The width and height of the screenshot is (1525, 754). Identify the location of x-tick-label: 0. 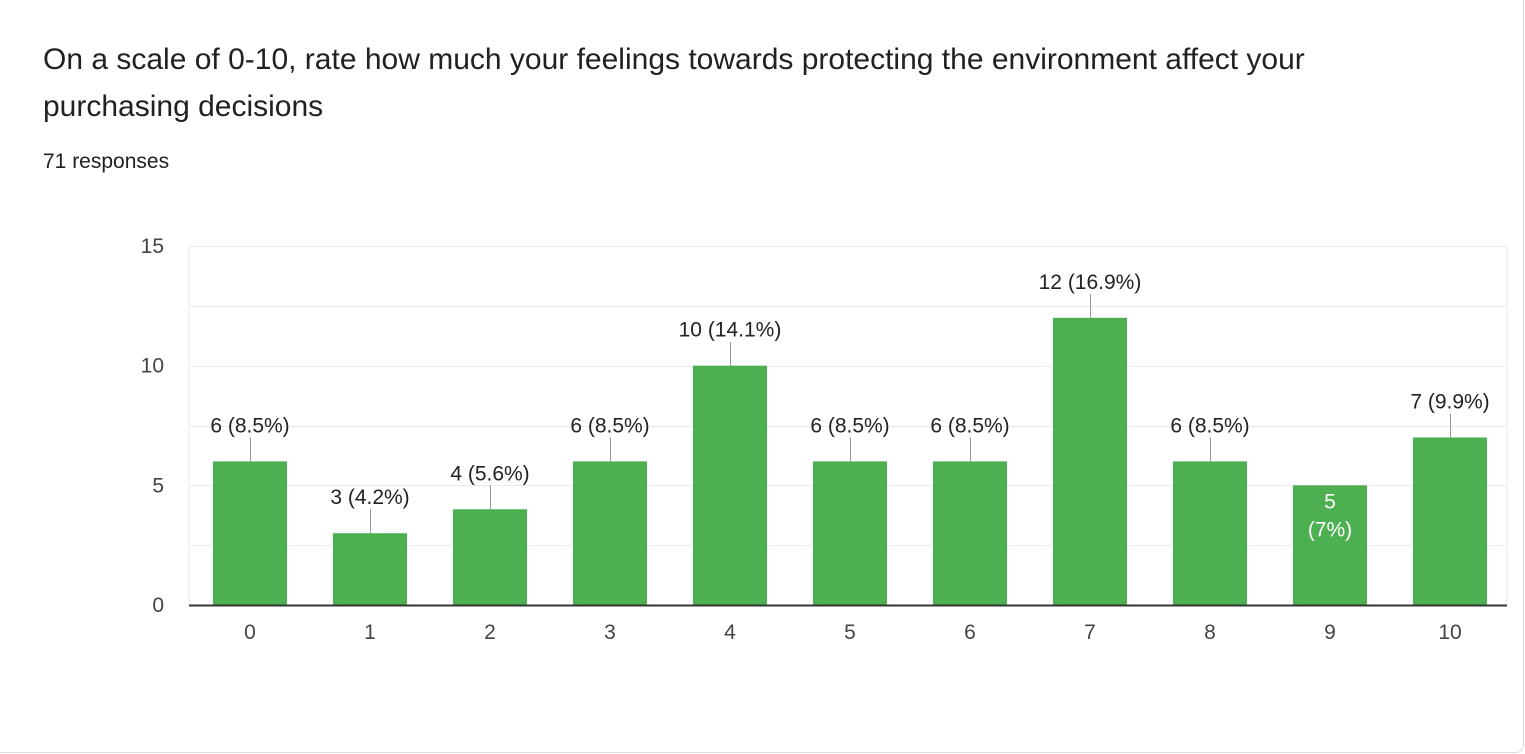
(250, 632).